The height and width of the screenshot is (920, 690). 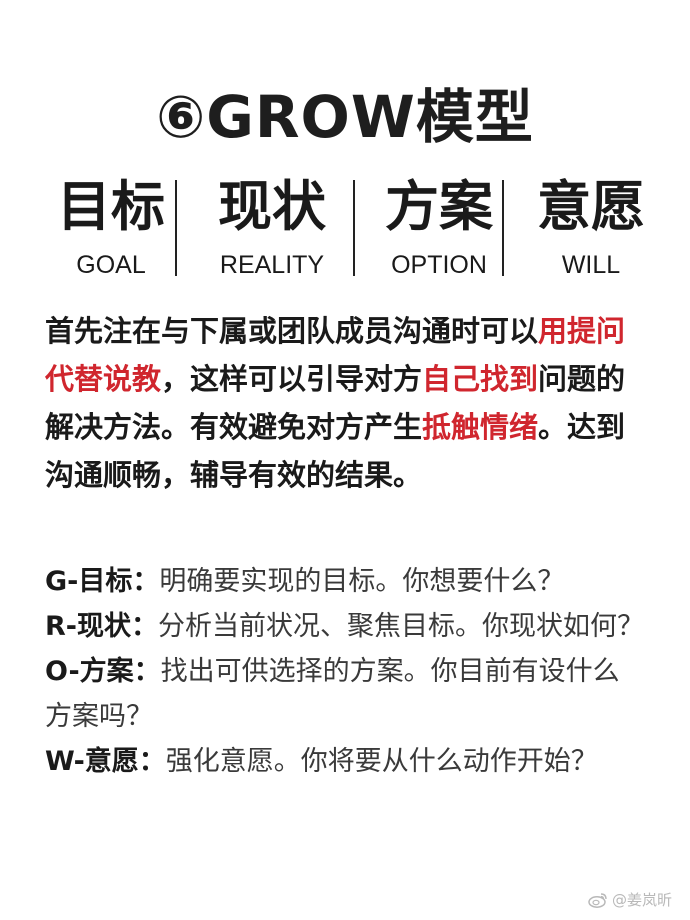 I want to click on column-reality: 现状 REALITY, so click(x=272, y=227).